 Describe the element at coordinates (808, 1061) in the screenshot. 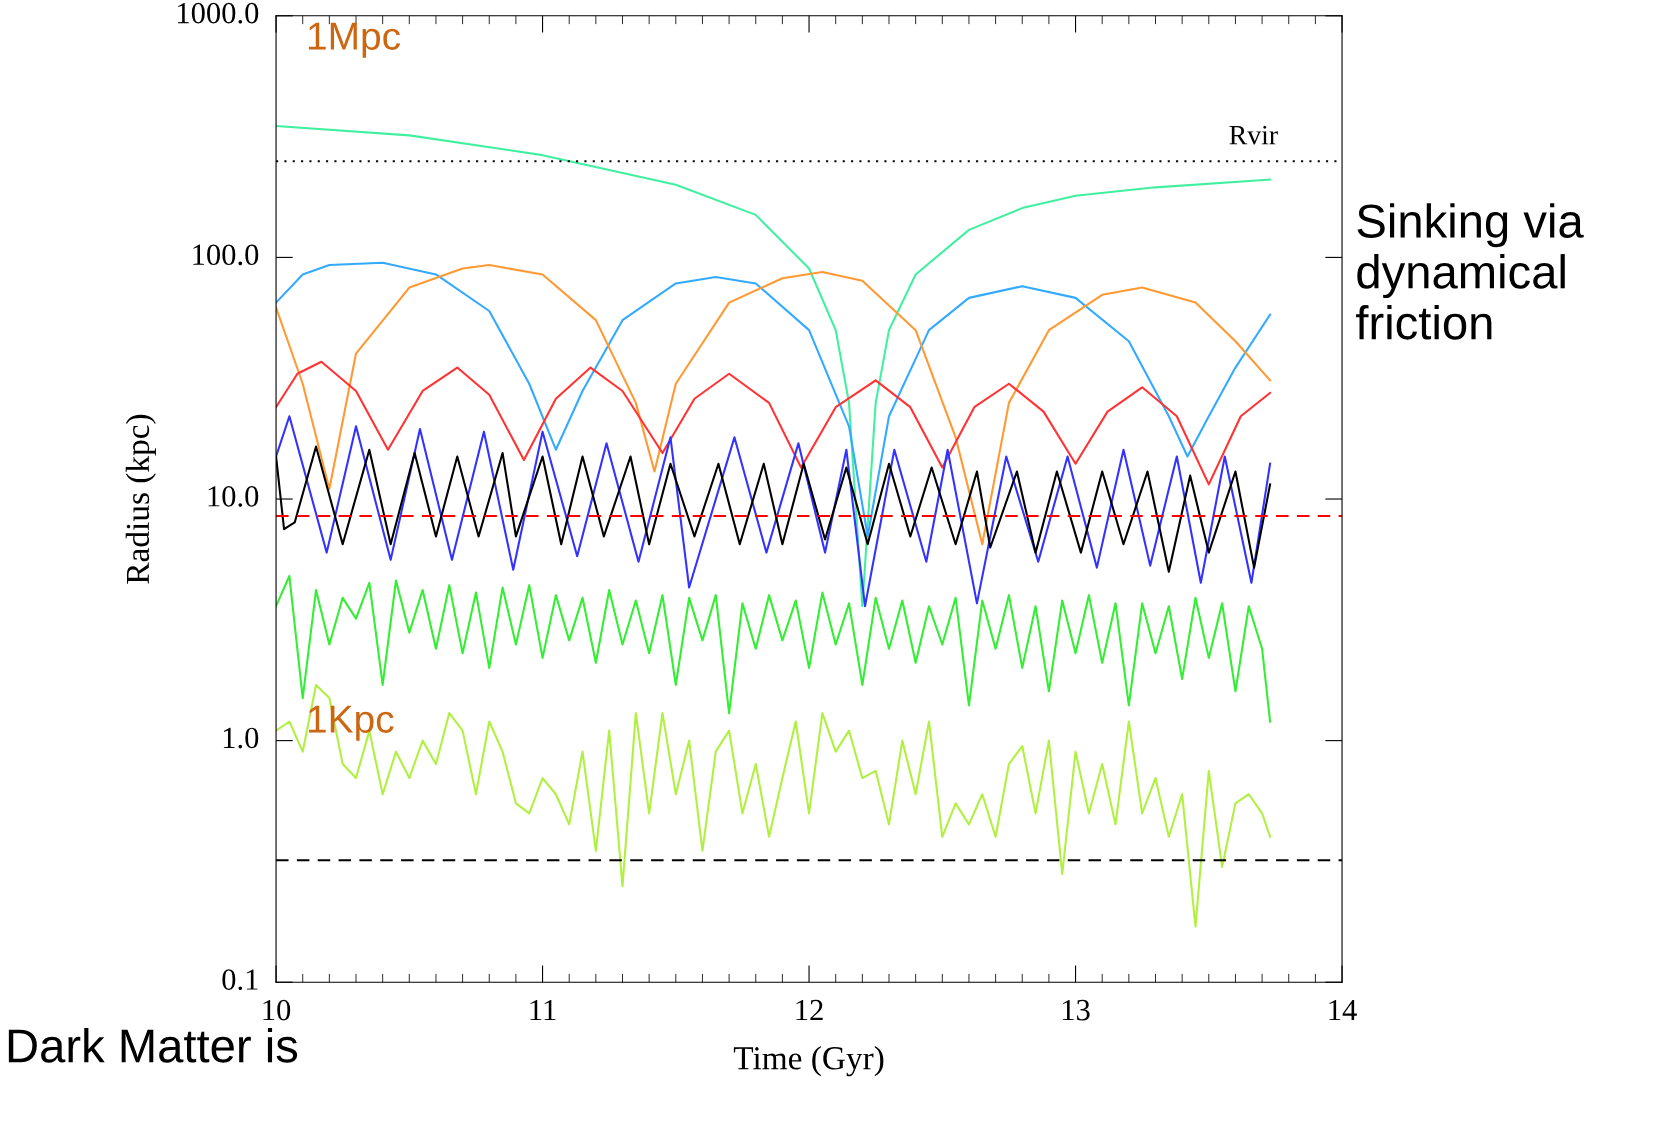

I see `x-axis-title: Time (Gyr)` at that location.